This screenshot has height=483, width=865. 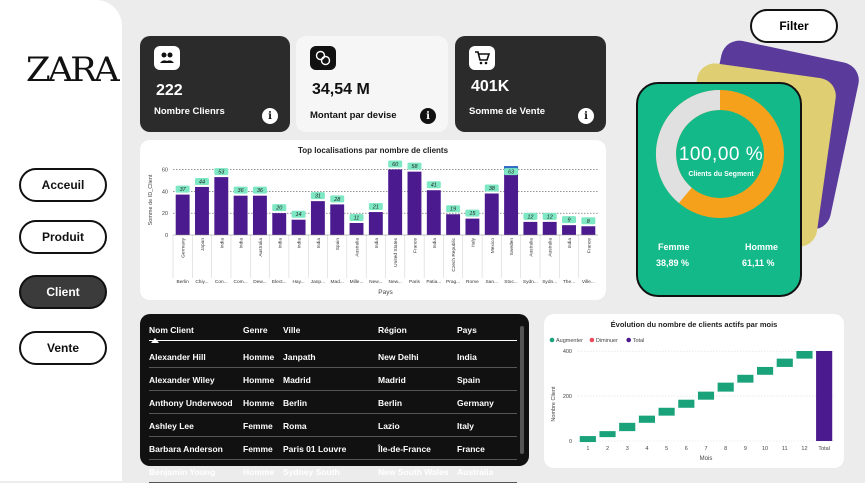 I want to click on city-tick-label: Rome, so click(x=472, y=282).